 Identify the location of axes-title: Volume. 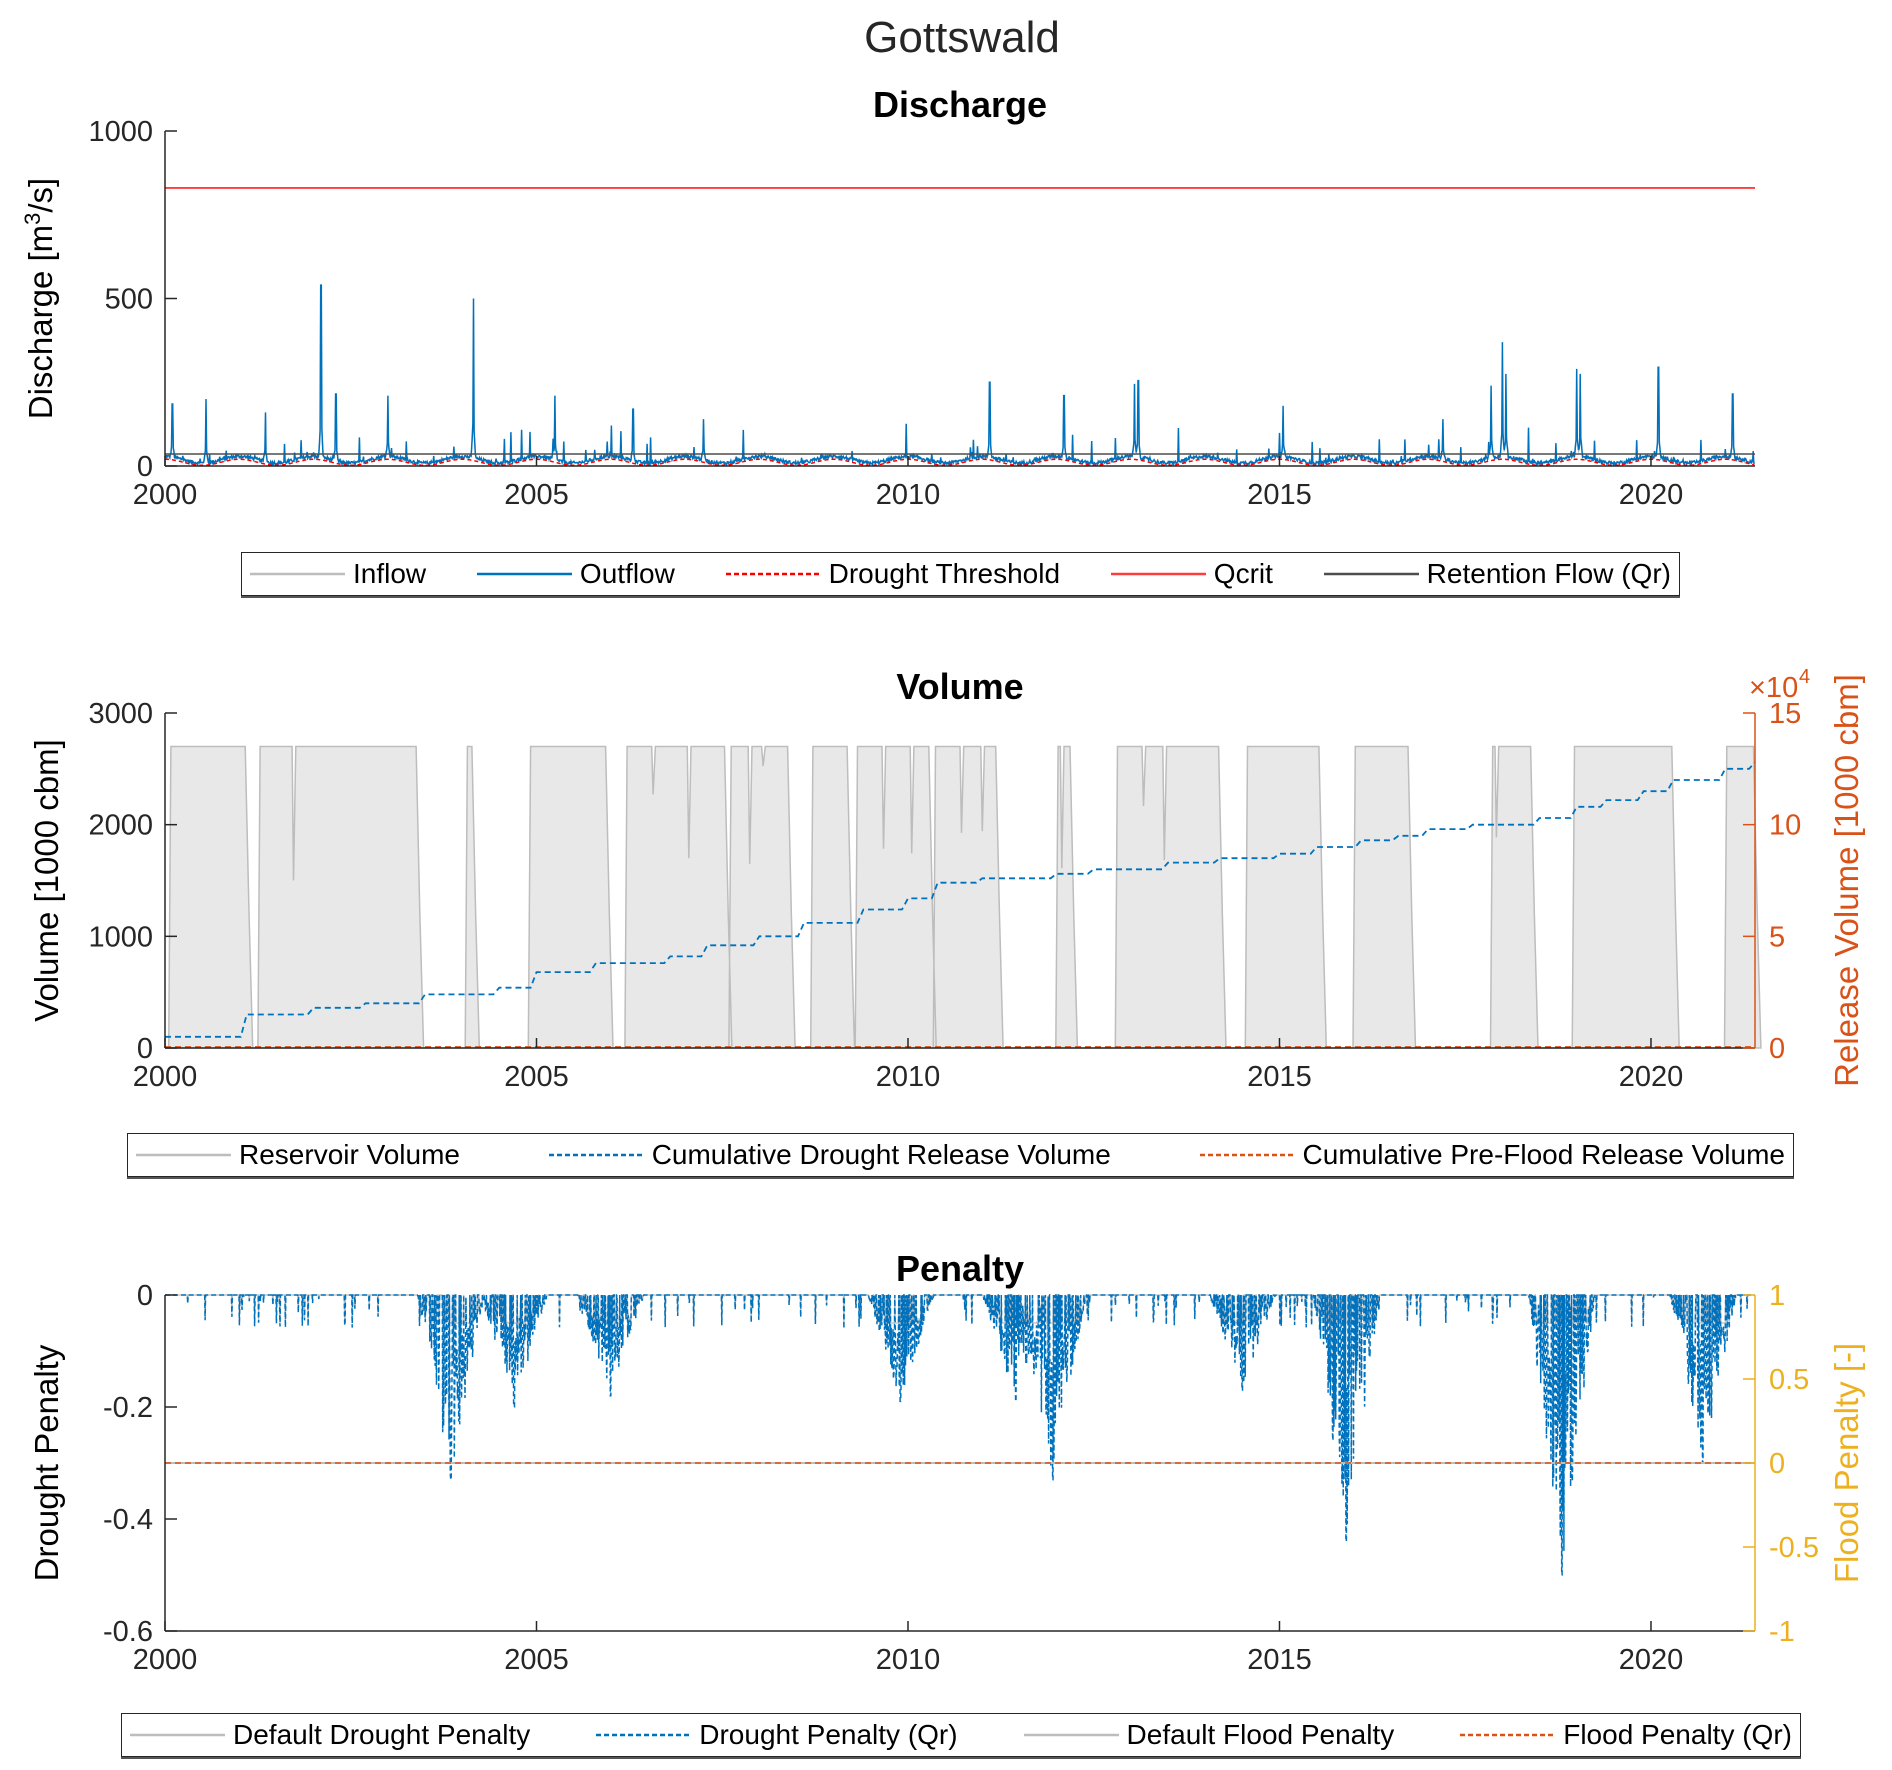
(959, 686).